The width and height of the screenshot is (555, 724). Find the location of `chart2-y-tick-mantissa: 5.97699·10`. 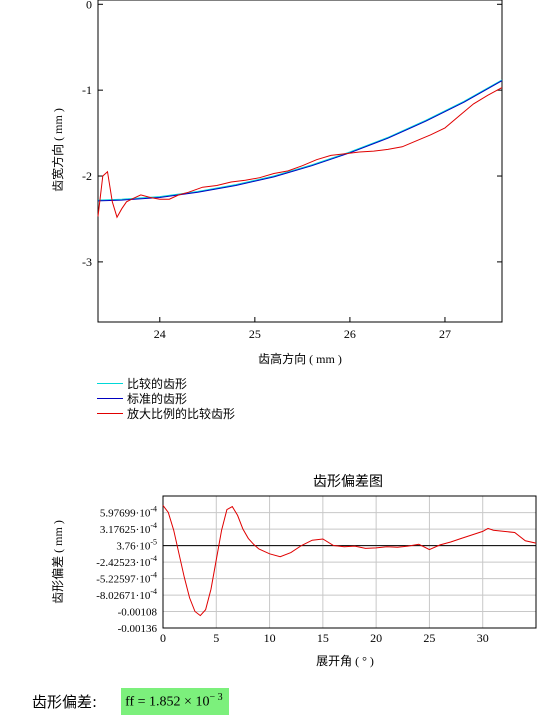

chart2-y-tick-mantissa: 5.97699·10 is located at coordinates (125, 514).